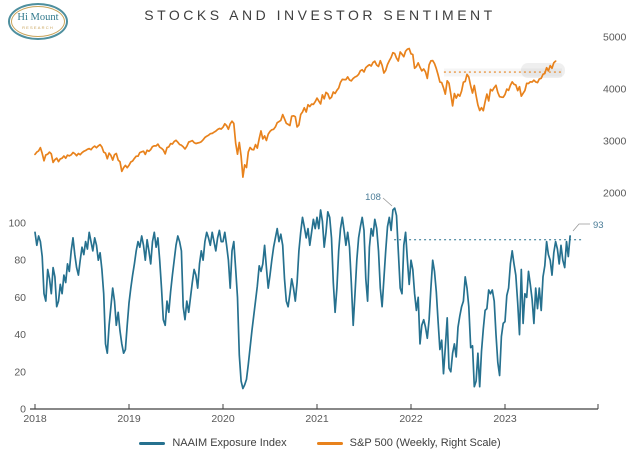  Describe the element at coordinates (23, 410) in the screenshot. I see `left-axis-tick-label: 0` at that location.